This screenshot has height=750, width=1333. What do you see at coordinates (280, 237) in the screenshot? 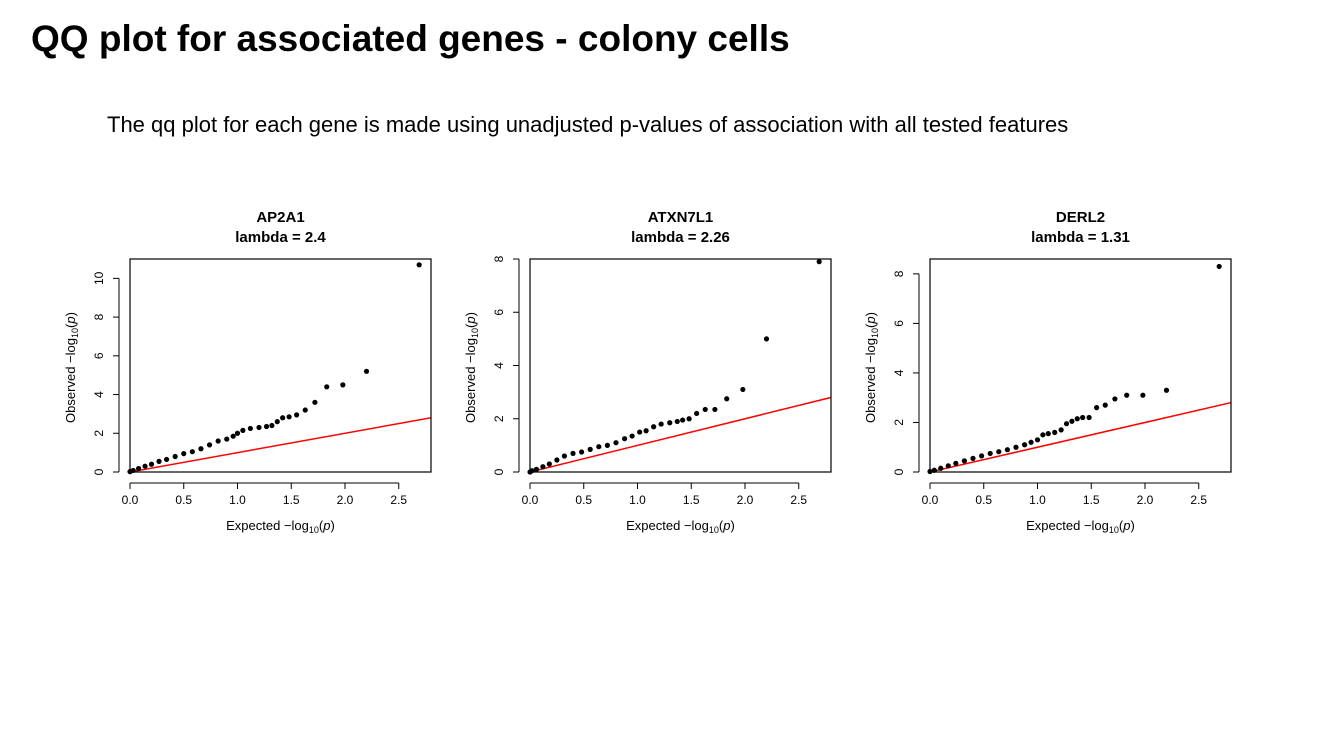
I see `panel-title-lambda: lambda = 2.4` at bounding box center [280, 237].